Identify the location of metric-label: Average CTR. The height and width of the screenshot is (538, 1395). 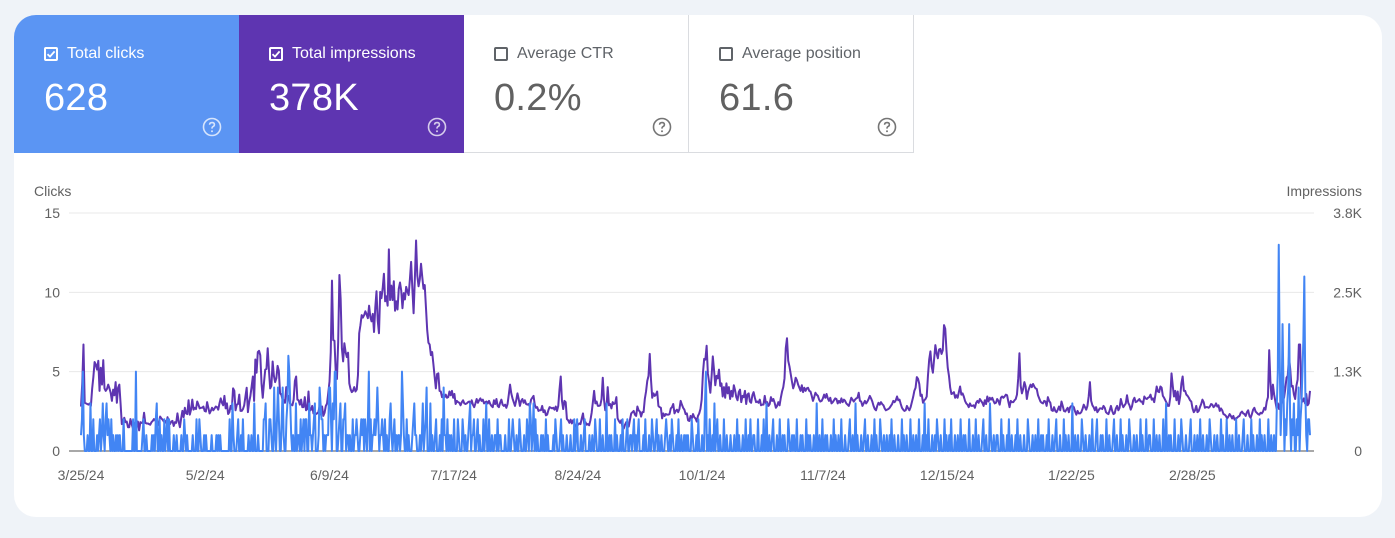
(565, 53).